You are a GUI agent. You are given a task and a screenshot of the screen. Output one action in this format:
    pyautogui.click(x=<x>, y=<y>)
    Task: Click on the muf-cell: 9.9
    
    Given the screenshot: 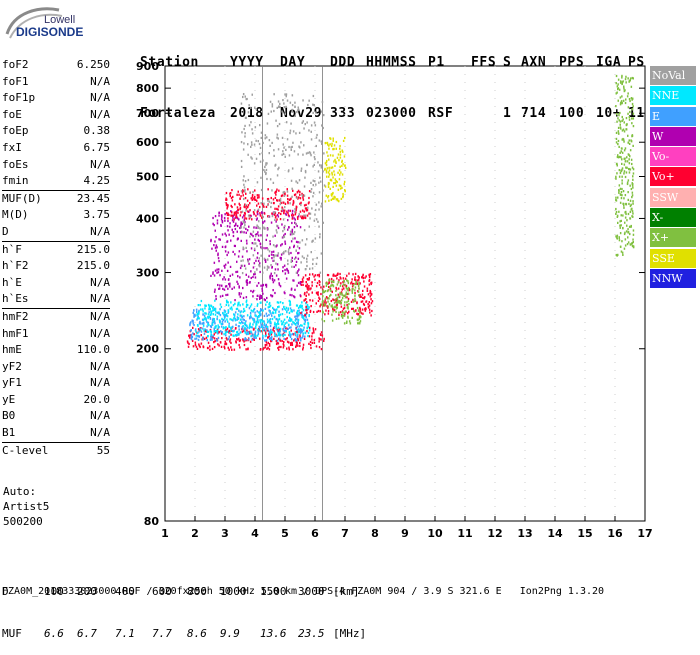 What is the action you would take?
    pyautogui.click(x=230, y=633)
    